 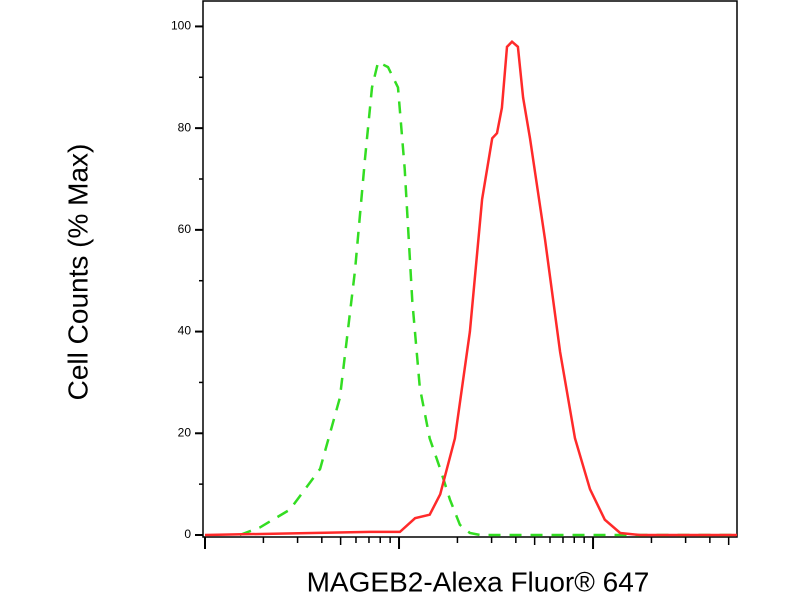 What do you see at coordinates (181, 26) in the screenshot?
I see `y-tick-label: 100` at bounding box center [181, 26].